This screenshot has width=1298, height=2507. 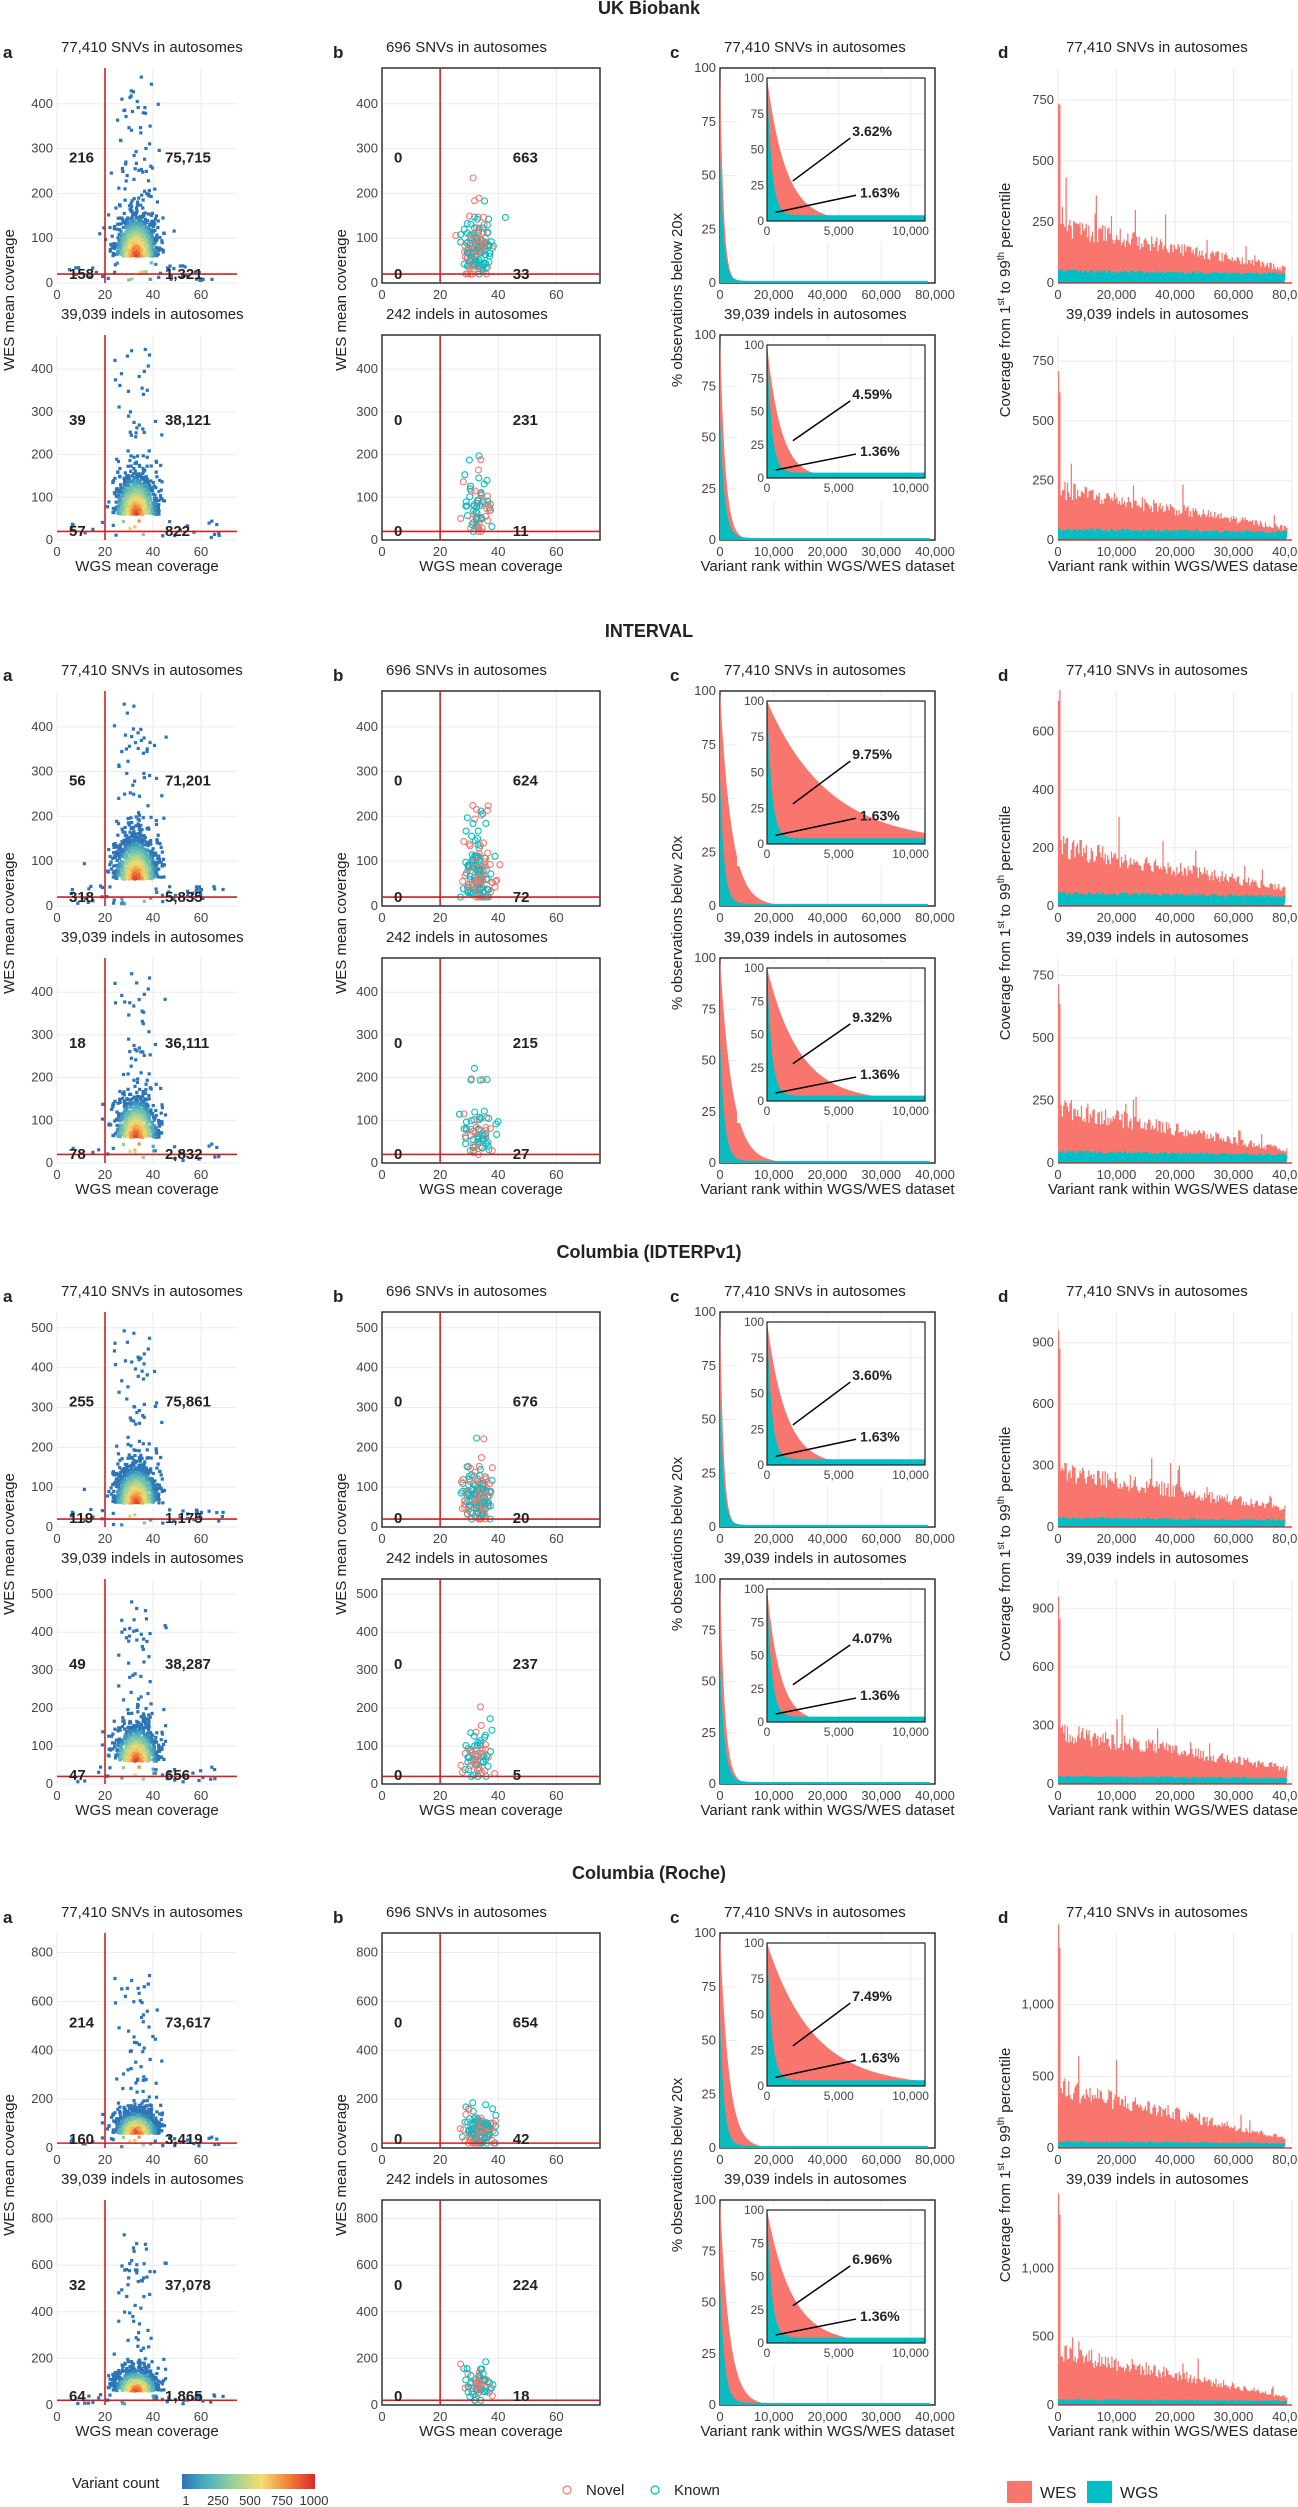 What do you see at coordinates (1173, 455) in the screenshot?
I see `wes-bars` at bounding box center [1173, 455].